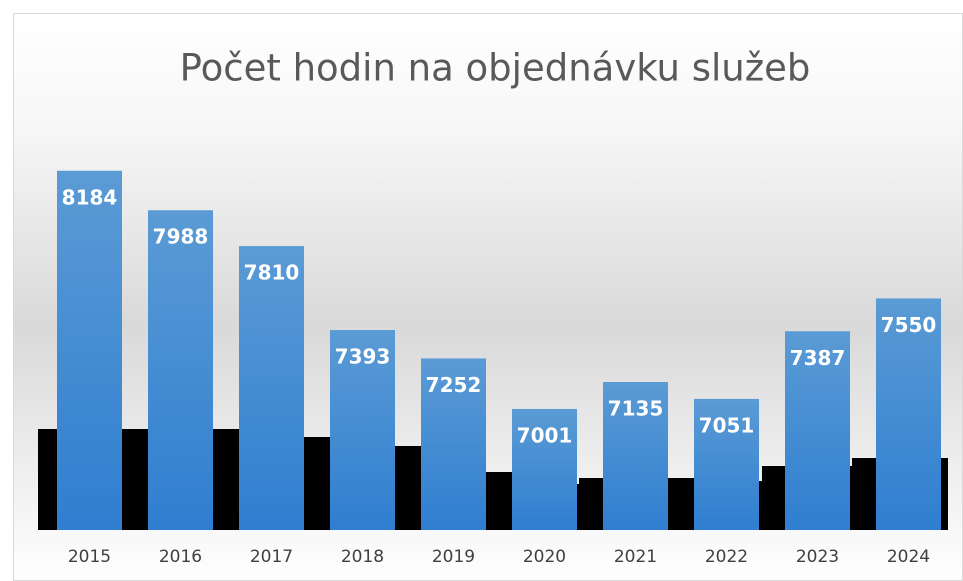  I want to click on x-tick-label: 2015, so click(89, 557).